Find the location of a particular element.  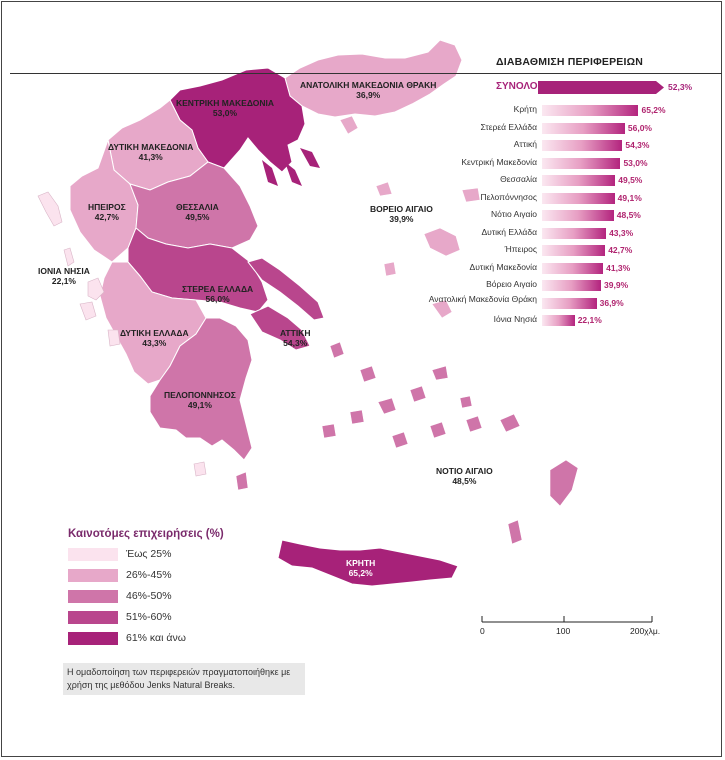

label-ipeiros: ΗΠΕΙΡΟΣ 42,7% is located at coordinates (107, 212).